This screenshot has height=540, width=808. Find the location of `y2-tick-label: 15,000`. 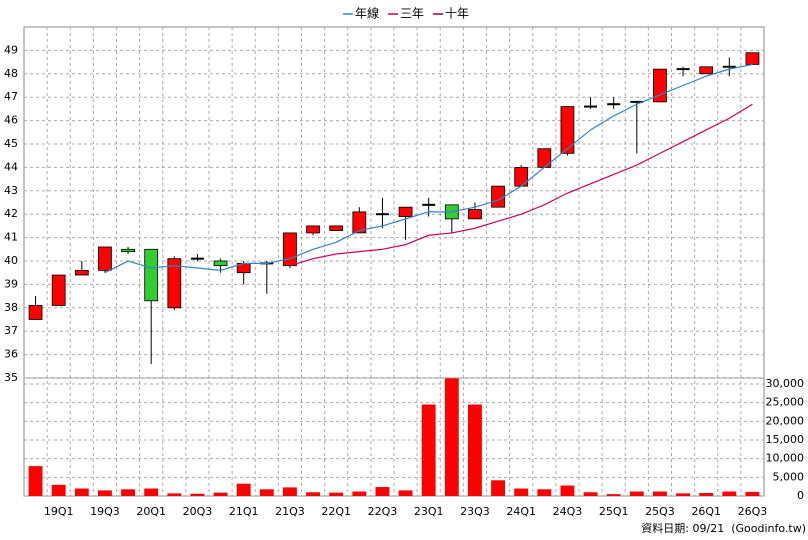

y2-tick-label: 15,000 is located at coordinates (785, 439).